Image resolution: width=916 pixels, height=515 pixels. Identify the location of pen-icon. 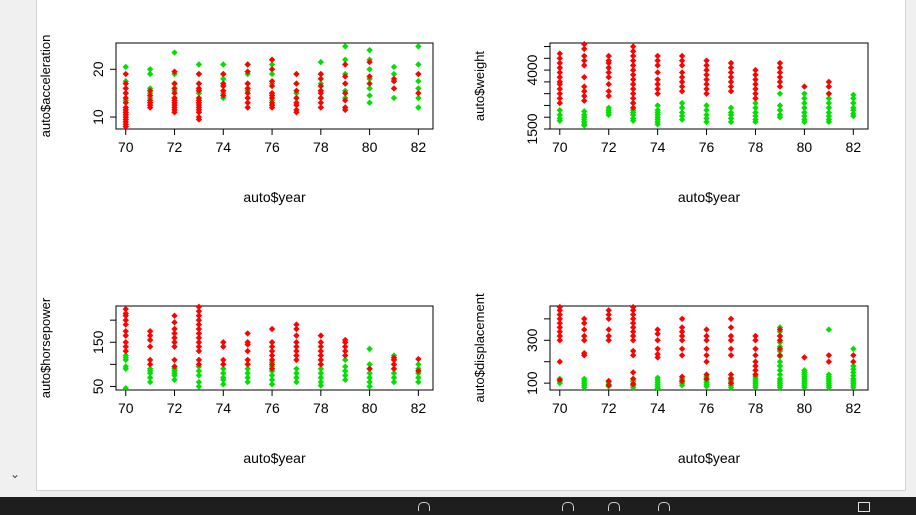
(664, 506).